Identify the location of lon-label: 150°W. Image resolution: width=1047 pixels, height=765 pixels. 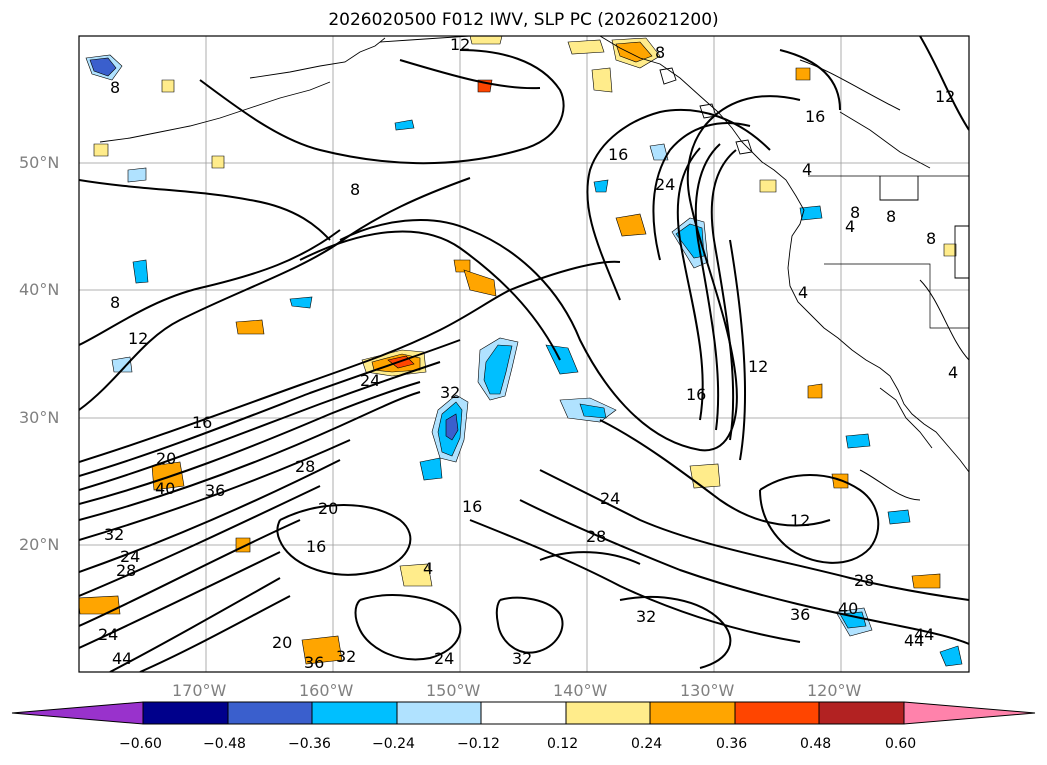
(453, 690).